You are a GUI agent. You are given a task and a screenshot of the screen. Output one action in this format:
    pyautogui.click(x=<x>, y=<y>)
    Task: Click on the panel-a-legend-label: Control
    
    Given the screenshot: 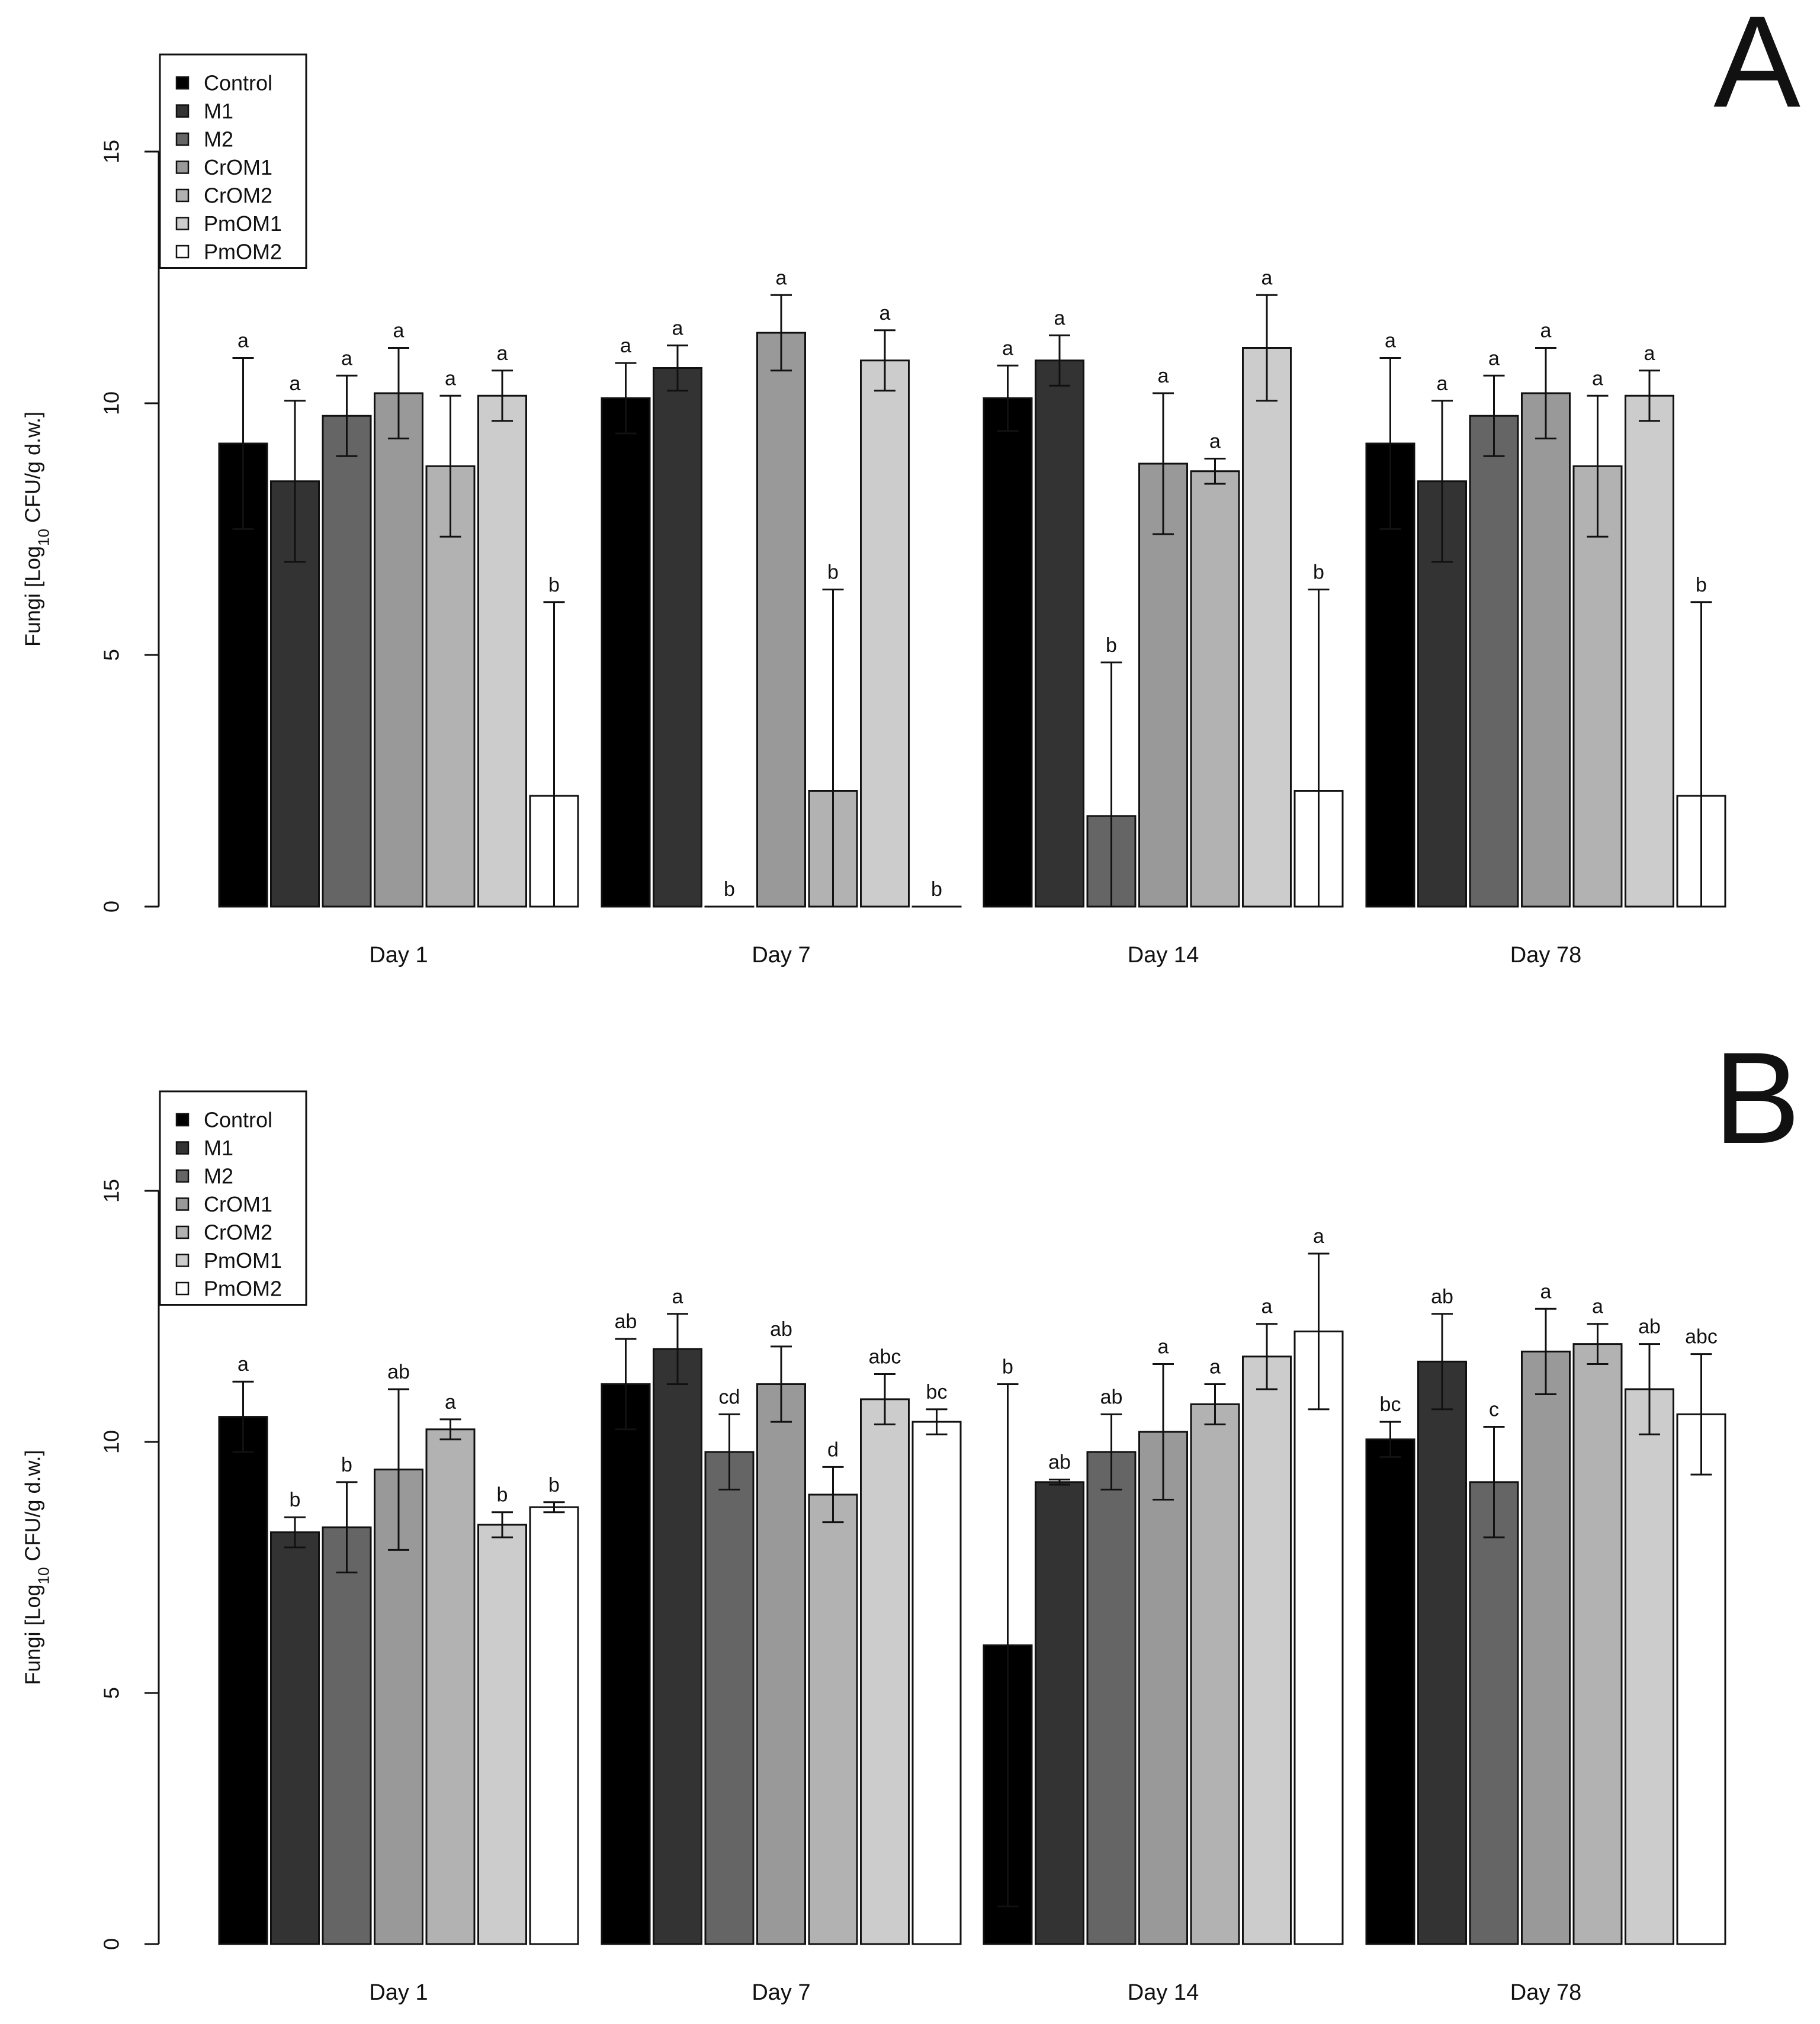 What is the action you would take?
    pyautogui.click(x=238, y=83)
    